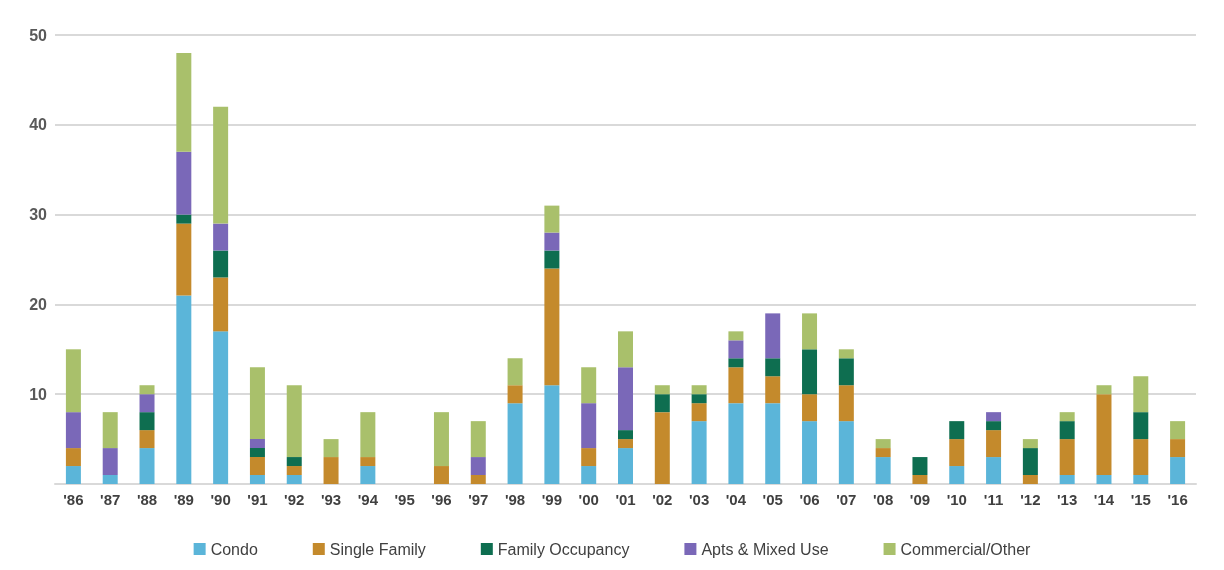 This screenshot has width=1224, height=570. I want to click on x-tick-label: '91, so click(257, 499).